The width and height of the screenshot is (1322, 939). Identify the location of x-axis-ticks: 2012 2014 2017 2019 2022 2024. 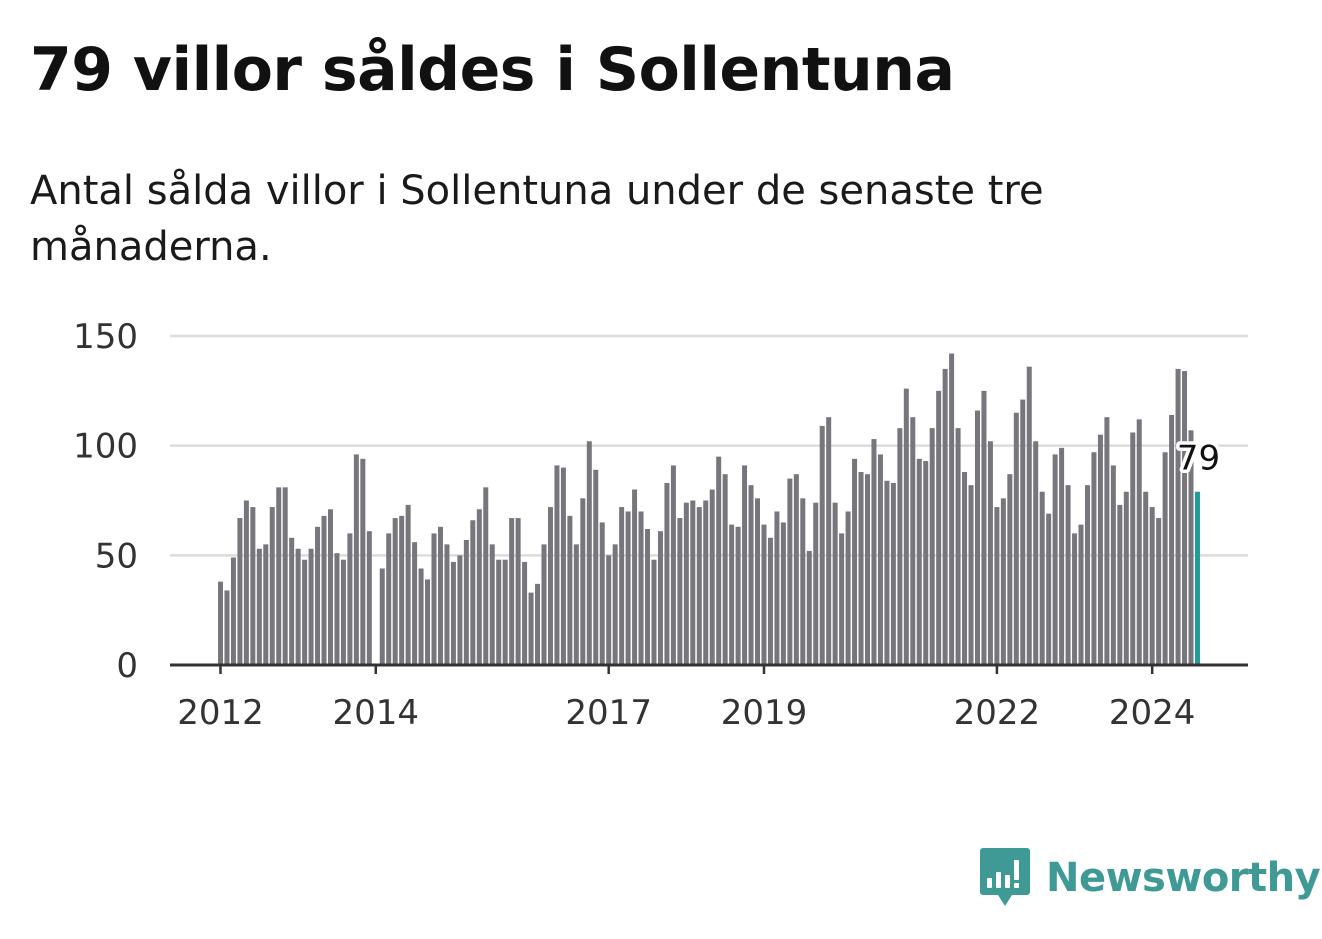
(686, 699).